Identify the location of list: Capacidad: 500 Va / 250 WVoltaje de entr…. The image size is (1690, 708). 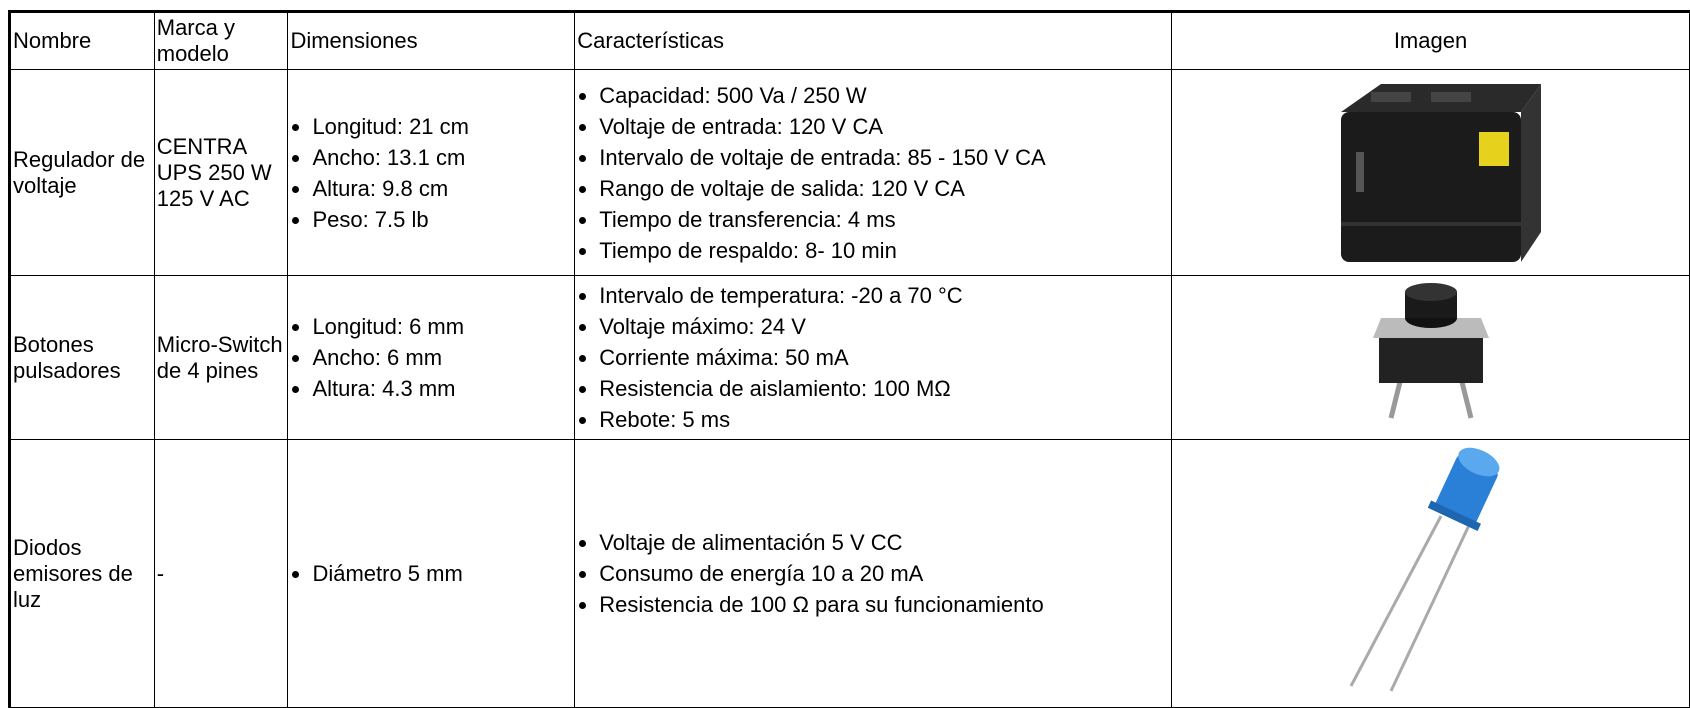
(873, 173).